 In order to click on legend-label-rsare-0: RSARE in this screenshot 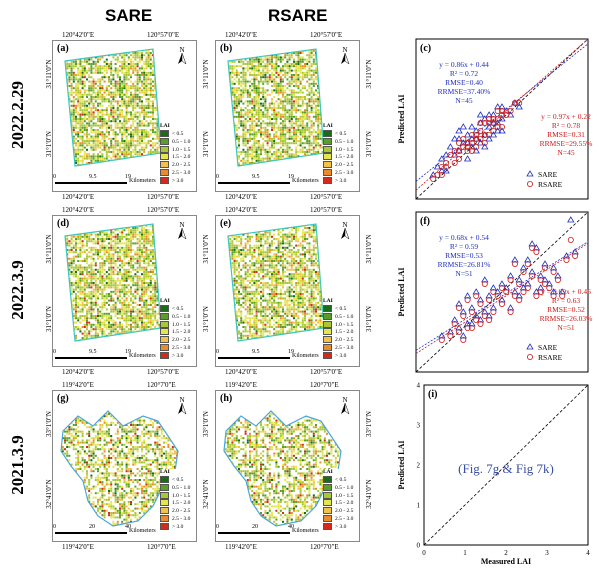, I will do `click(550, 184)`.